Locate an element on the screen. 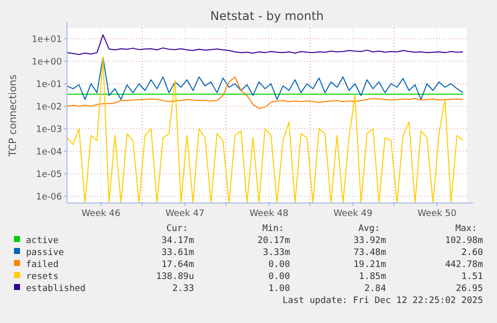 The height and width of the screenshot is (323, 497). text: 1.51 is located at coordinates (472, 277).